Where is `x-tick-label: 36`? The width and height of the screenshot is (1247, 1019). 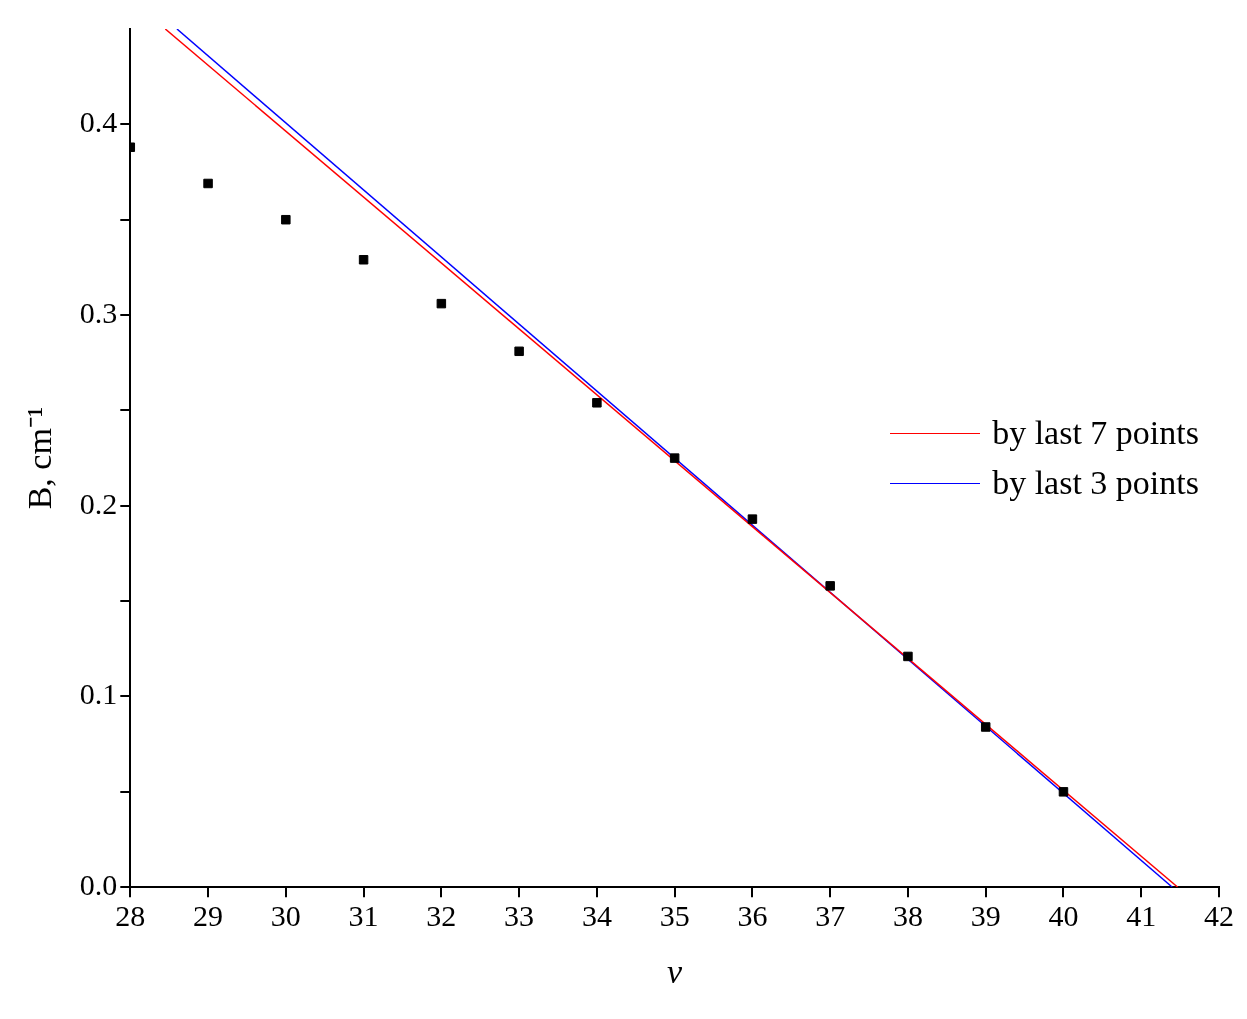
x-tick-label: 36 is located at coordinates (752, 916).